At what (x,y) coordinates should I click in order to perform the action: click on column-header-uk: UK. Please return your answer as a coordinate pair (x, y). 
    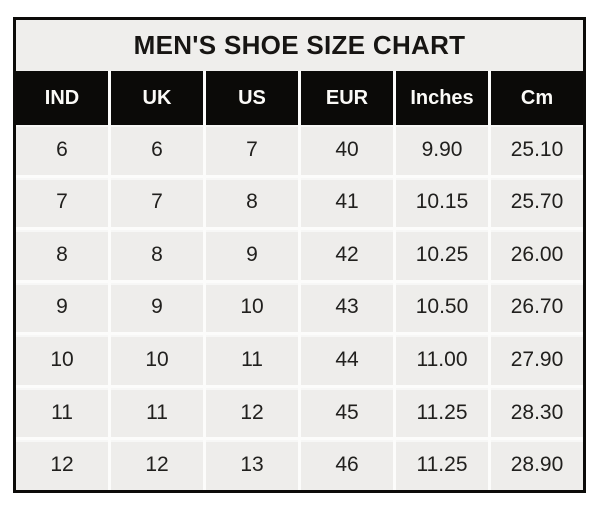
    Looking at the image, I should click on (157, 98).